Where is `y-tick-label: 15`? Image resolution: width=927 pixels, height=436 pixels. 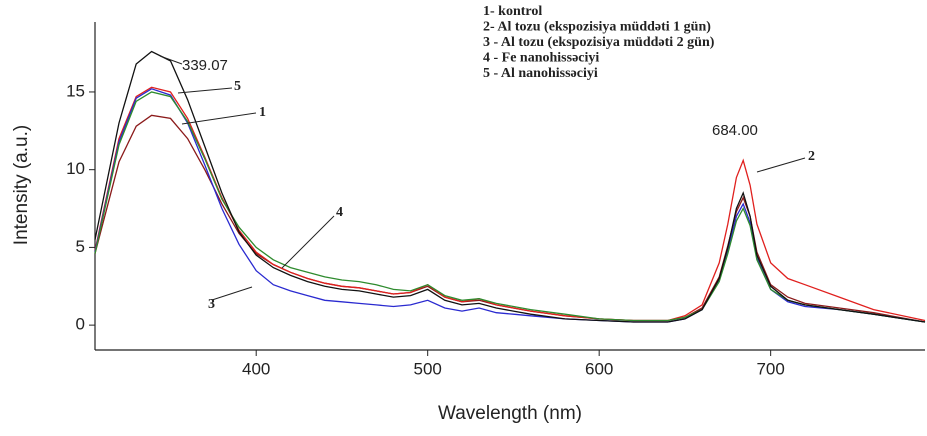 y-tick-label: 15 is located at coordinates (75, 90).